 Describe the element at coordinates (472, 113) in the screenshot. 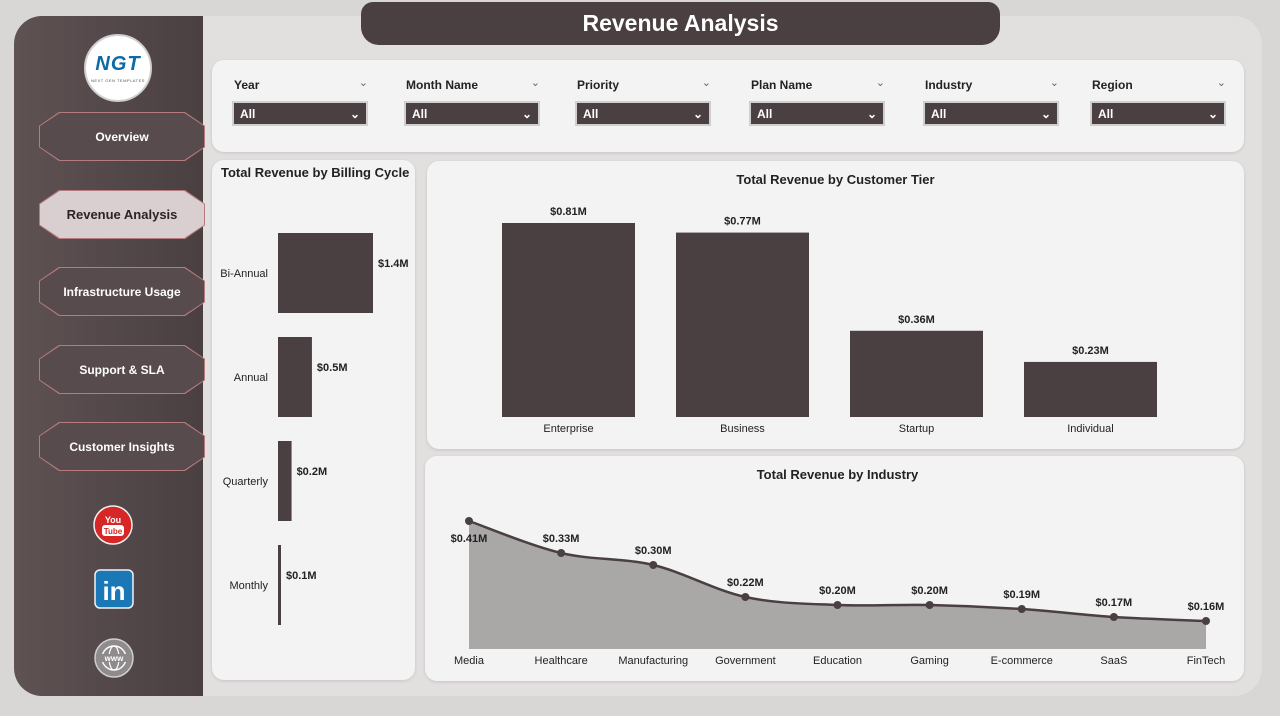

I see `month-name-dropdown: All ⌄` at that location.